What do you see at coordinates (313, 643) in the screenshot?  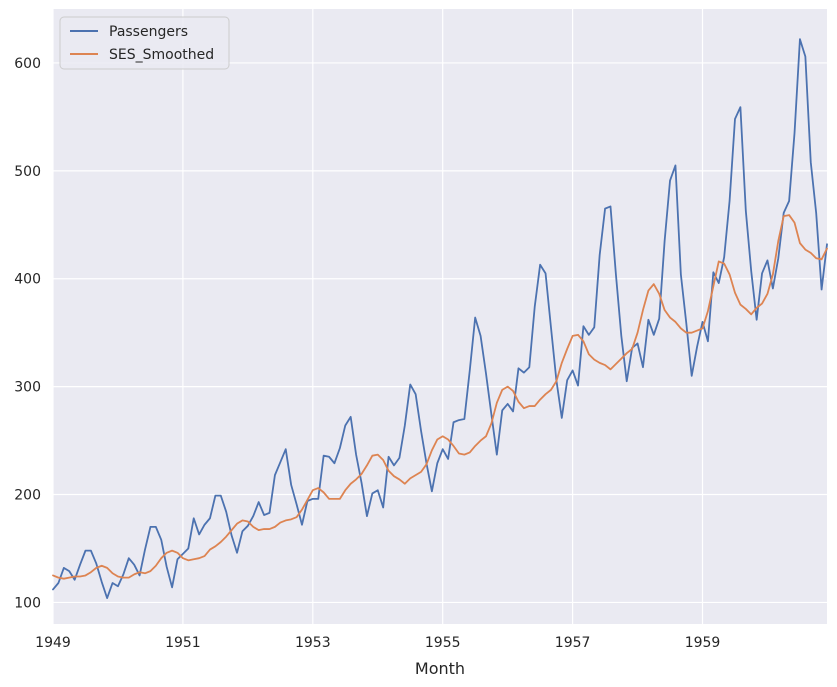 I see `x-tick-label: 1953` at bounding box center [313, 643].